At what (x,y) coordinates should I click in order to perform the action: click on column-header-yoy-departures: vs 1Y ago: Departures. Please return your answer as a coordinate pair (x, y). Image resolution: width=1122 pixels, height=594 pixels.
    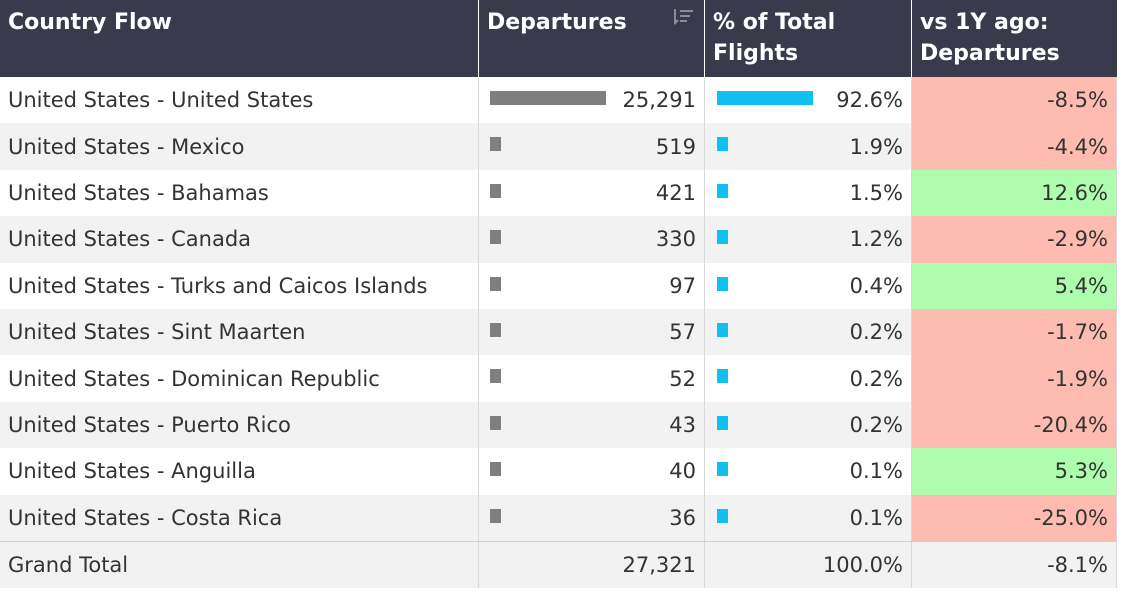
    Looking at the image, I should click on (1014, 38).